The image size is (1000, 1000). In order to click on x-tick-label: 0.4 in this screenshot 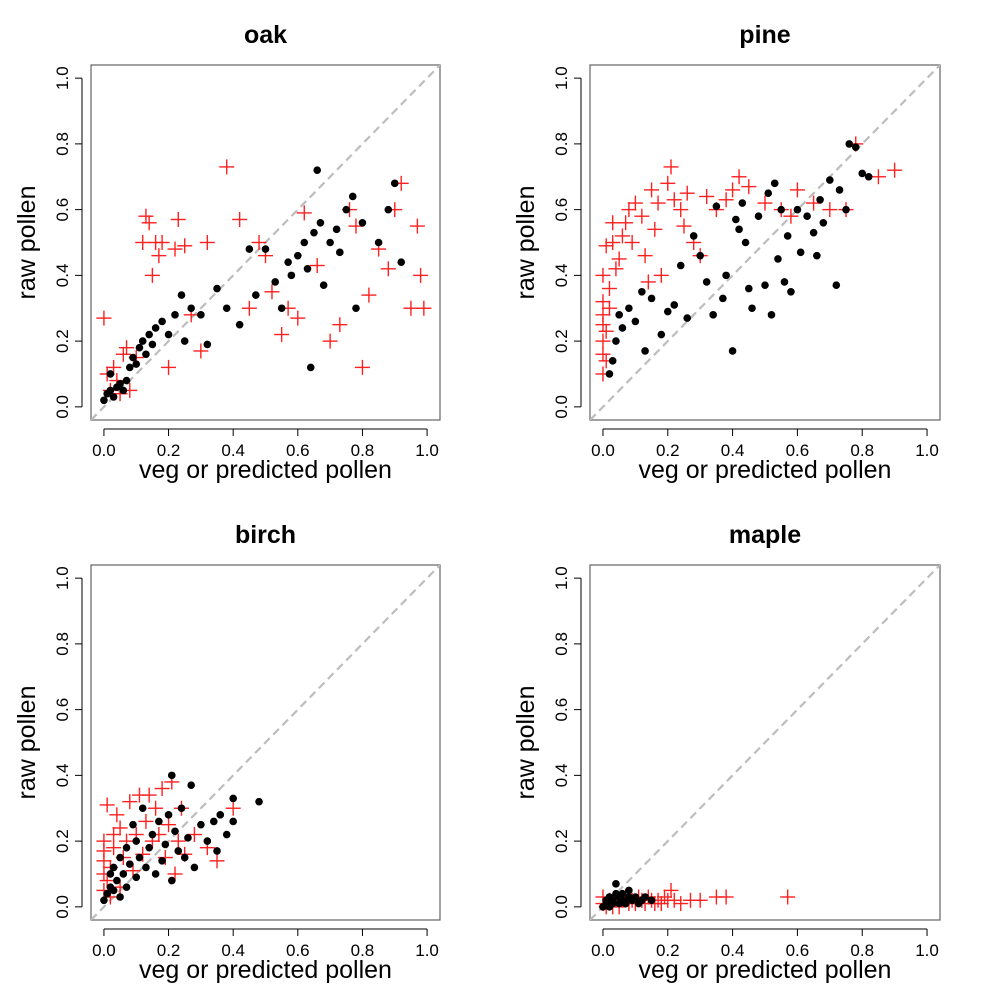, I will do `click(233, 450)`.